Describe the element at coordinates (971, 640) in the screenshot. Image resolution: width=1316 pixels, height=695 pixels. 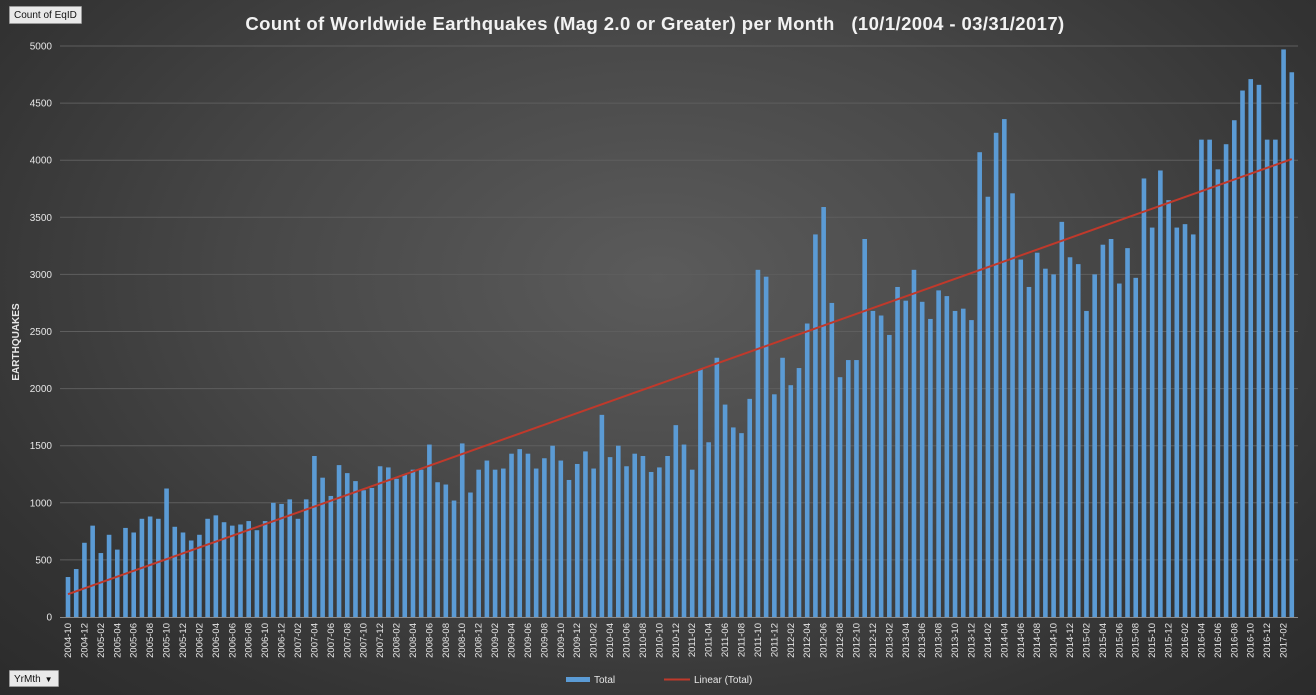
I see `x-tick-label: 2013-12` at that location.